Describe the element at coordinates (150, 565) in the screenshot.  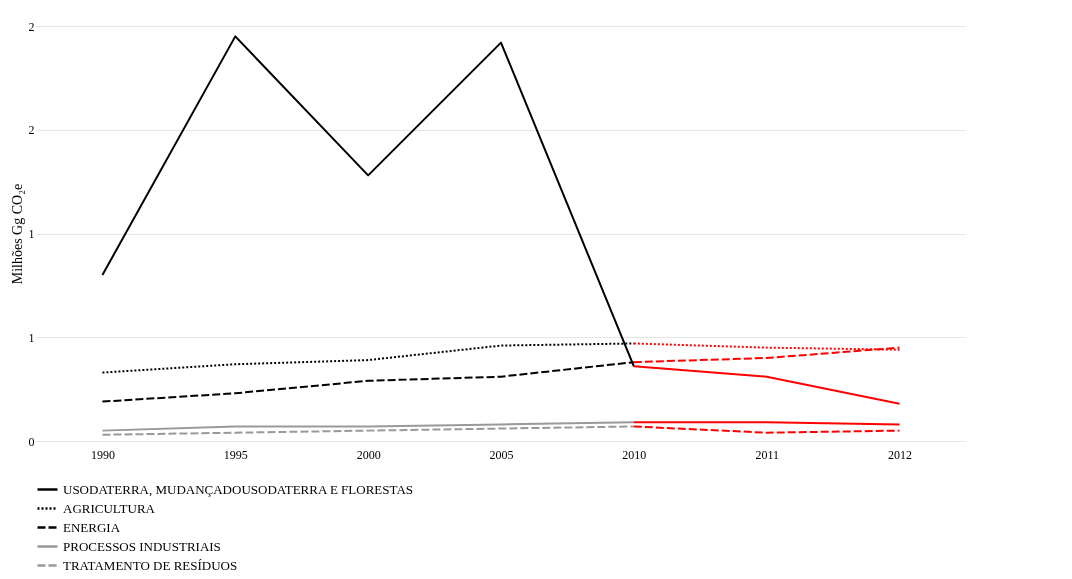
I see `legend-label: TRATAMENTO DE RESÍDUOS` at that location.